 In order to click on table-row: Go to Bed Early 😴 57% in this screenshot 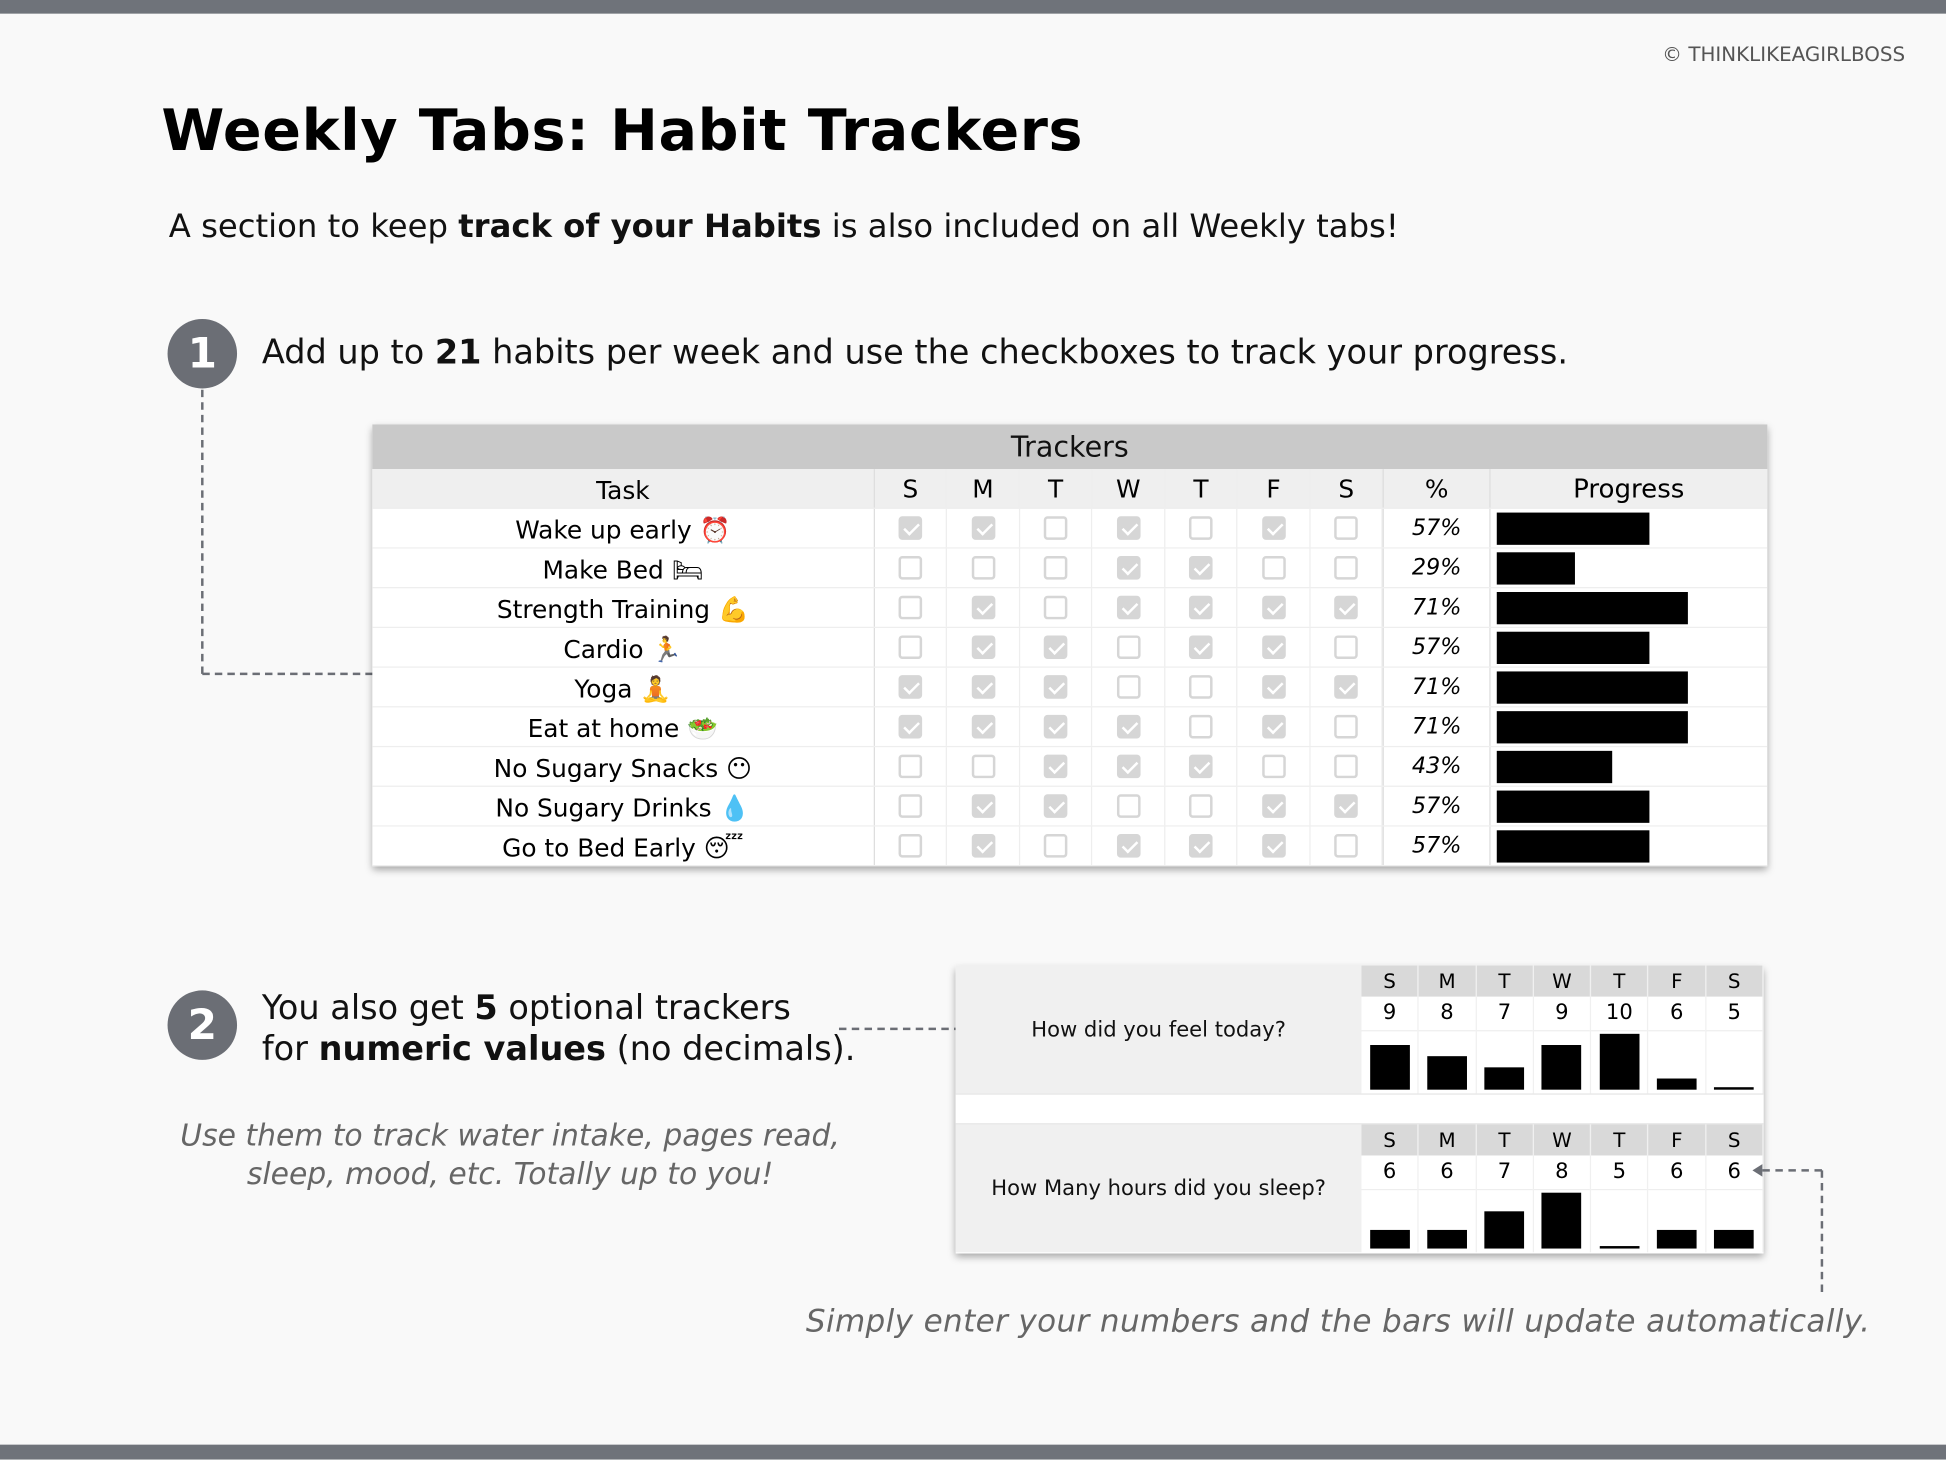, I will do `click(1070, 846)`.